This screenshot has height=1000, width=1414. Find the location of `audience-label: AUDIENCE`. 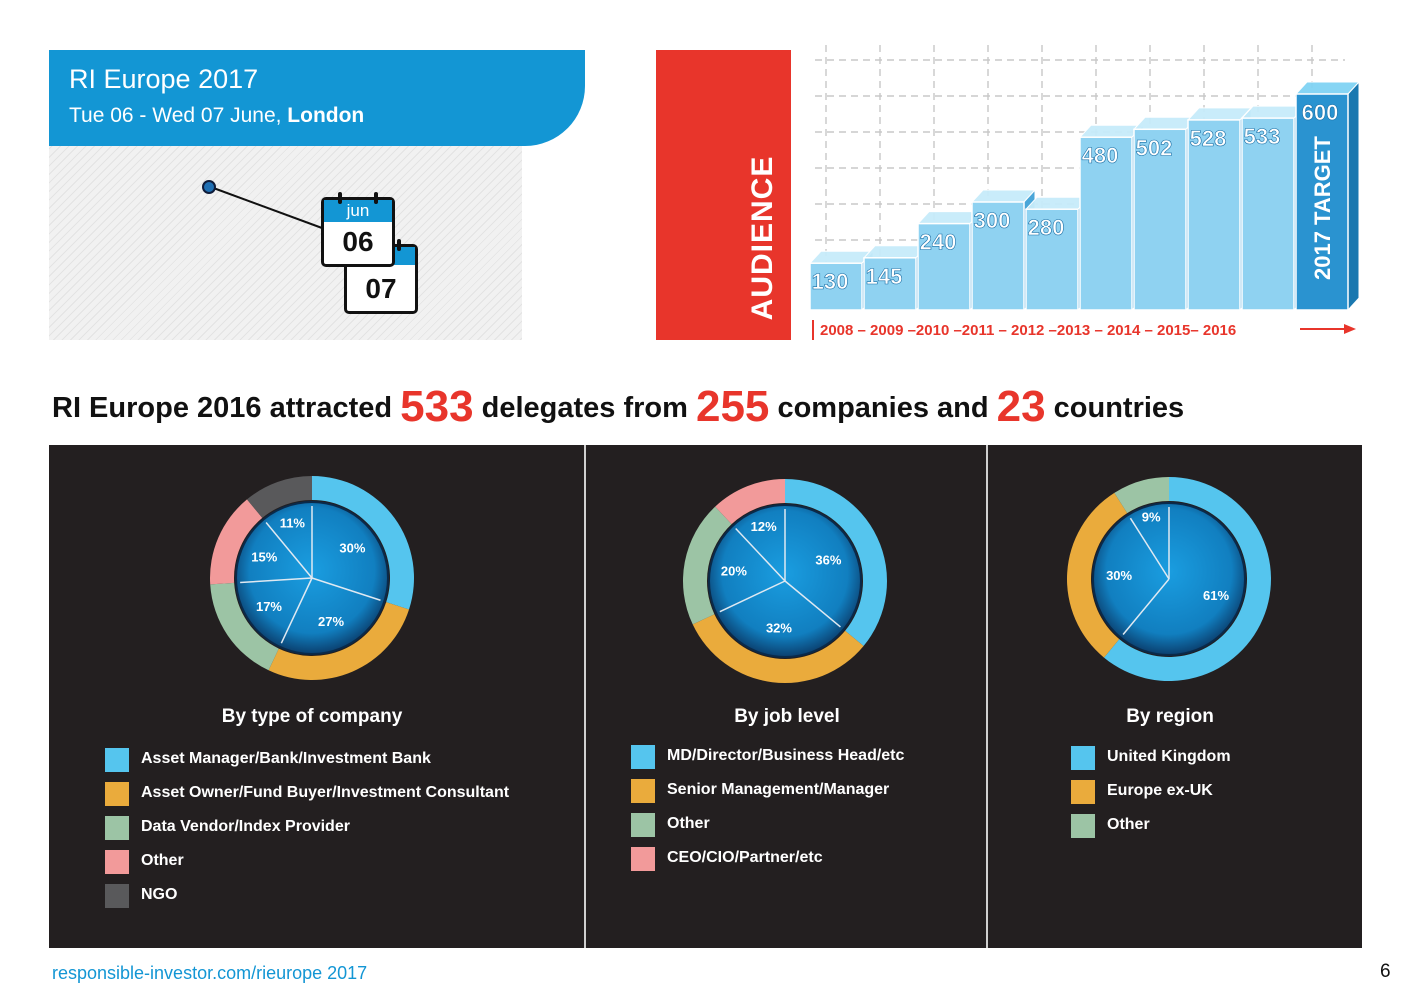

audience-label: AUDIENCE is located at coordinates (762, 238).